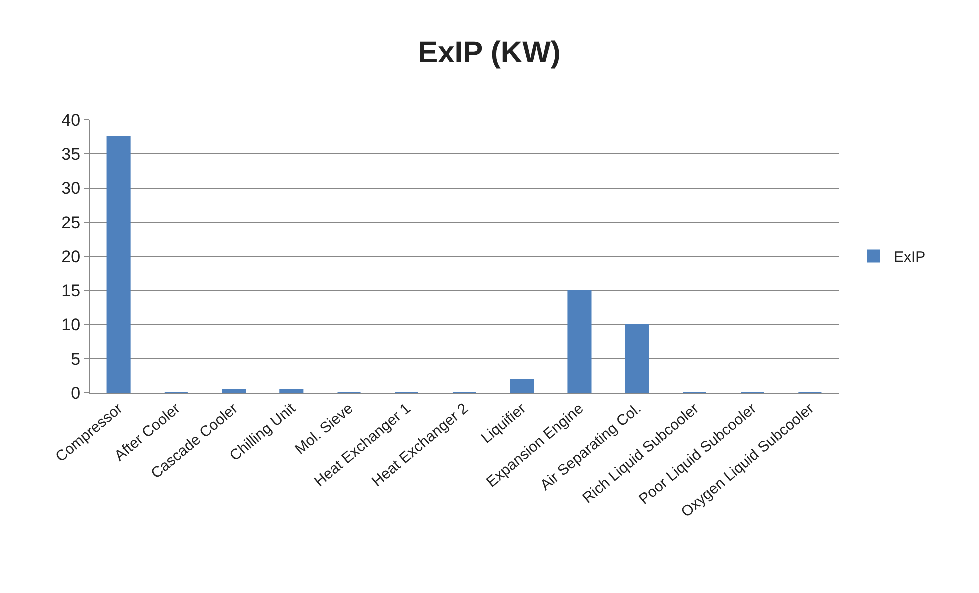 The height and width of the screenshot is (593, 979). I want to click on y-tick-label: 0, so click(76, 393).